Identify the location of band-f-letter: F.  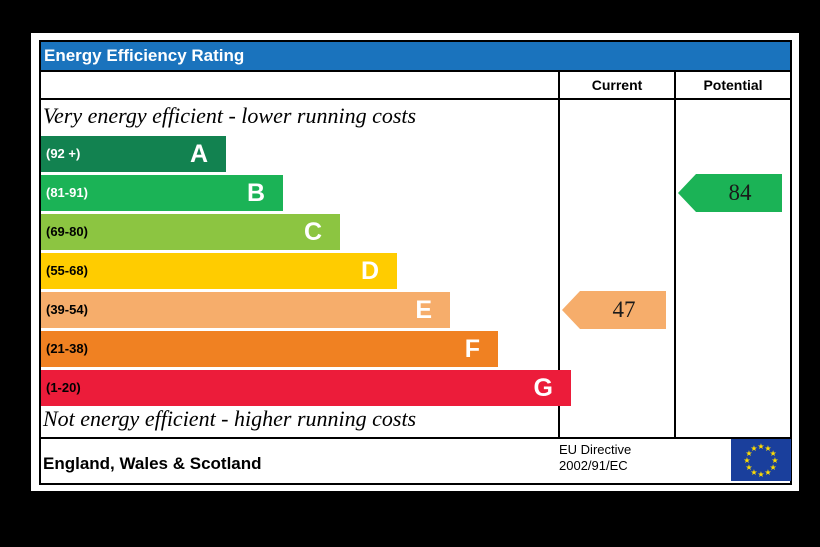
(472, 349).